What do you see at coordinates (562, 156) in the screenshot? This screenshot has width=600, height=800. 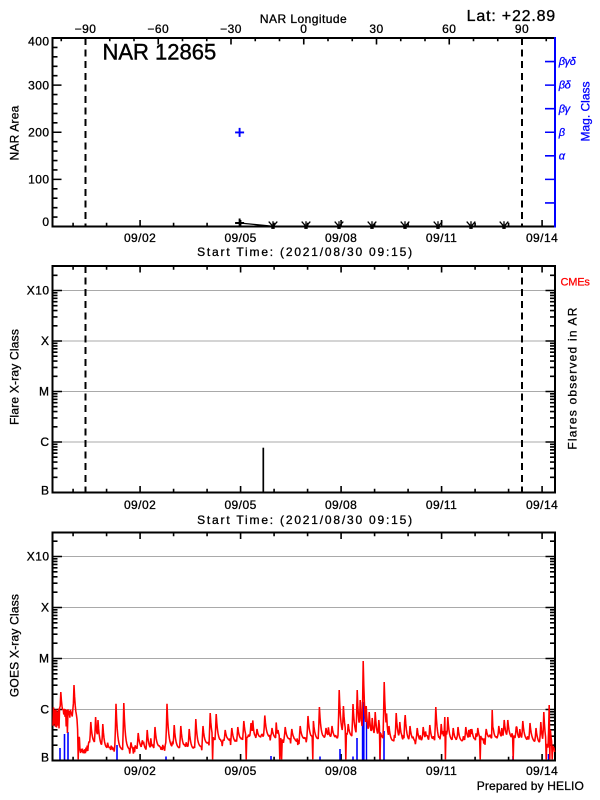 I see `svg-text: α` at bounding box center [562, 156].